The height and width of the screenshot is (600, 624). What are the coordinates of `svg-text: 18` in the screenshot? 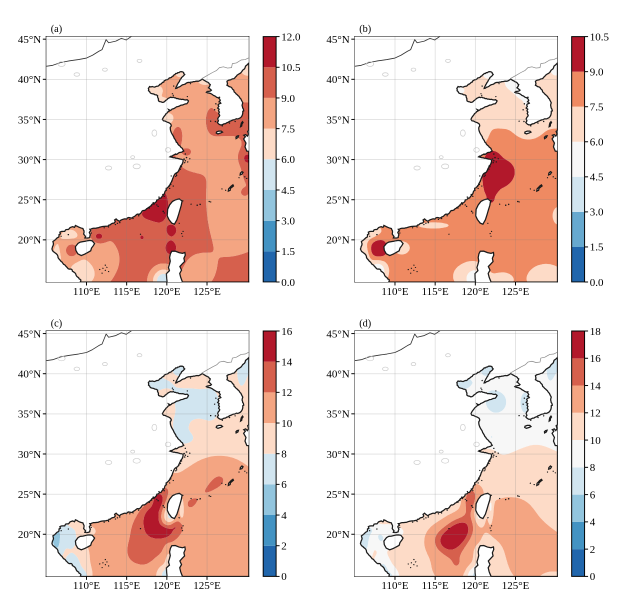 It's located at (595, 332).